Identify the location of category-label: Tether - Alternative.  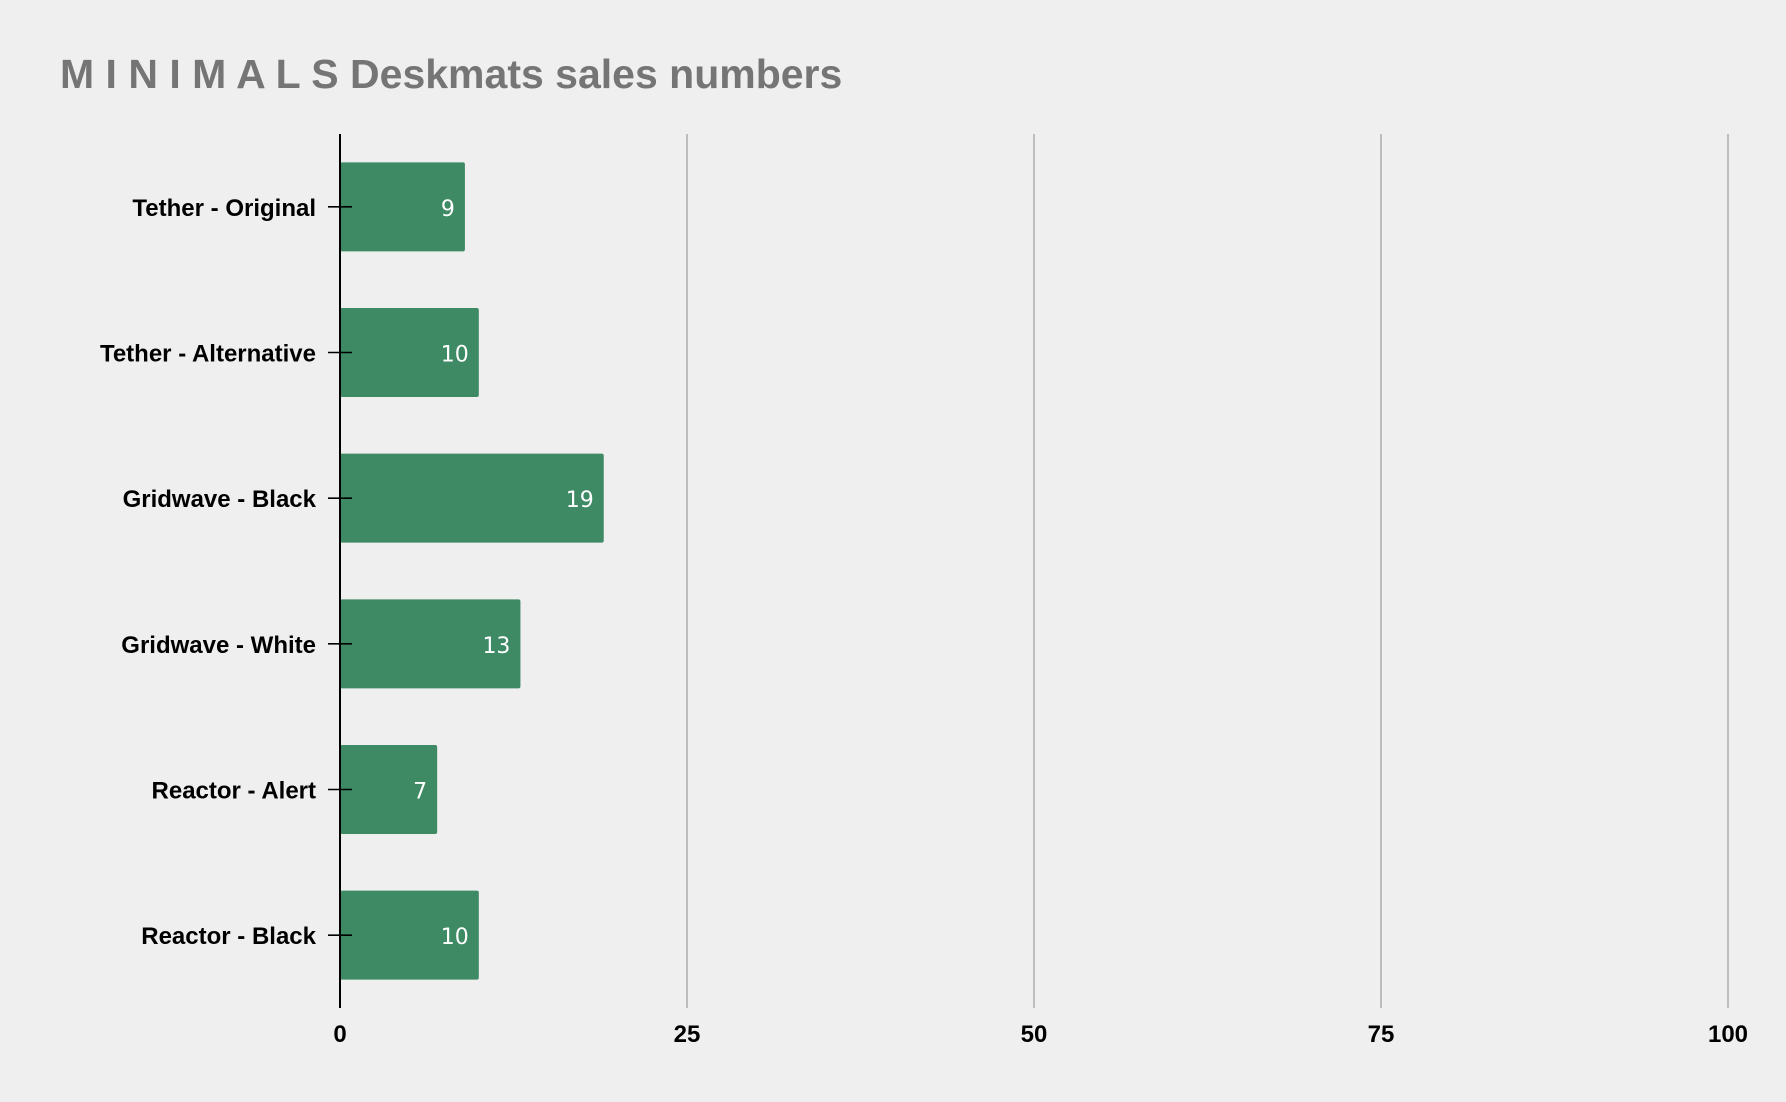
(208, 354).